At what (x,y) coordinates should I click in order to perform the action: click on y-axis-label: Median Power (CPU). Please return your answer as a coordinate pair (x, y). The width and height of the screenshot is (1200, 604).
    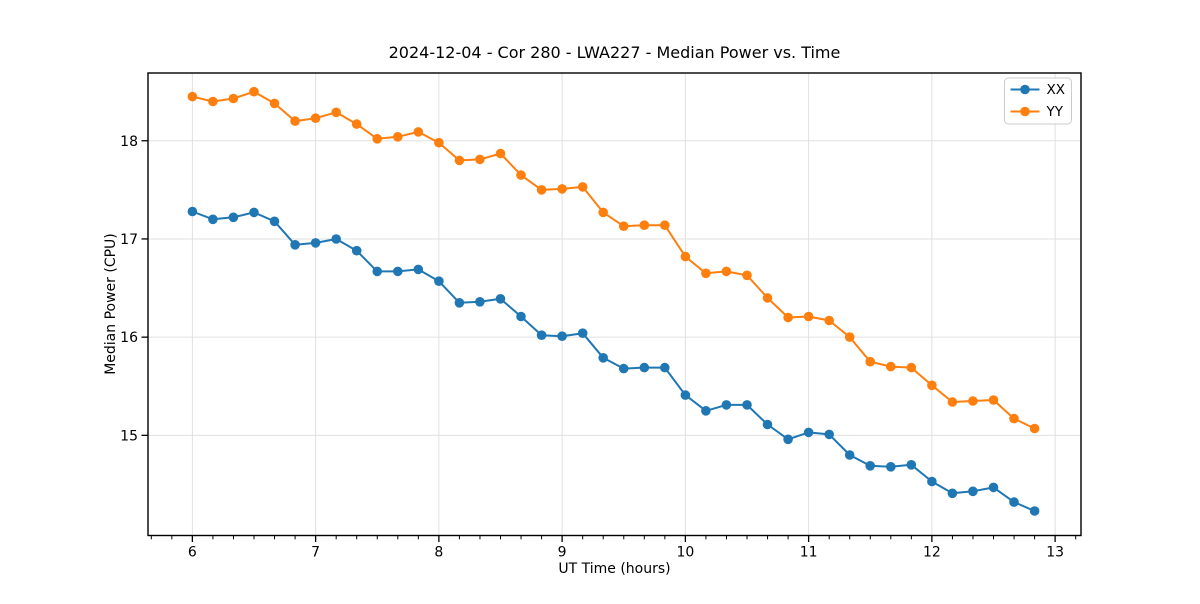
    Looking at the image, I should click on (111, 304).